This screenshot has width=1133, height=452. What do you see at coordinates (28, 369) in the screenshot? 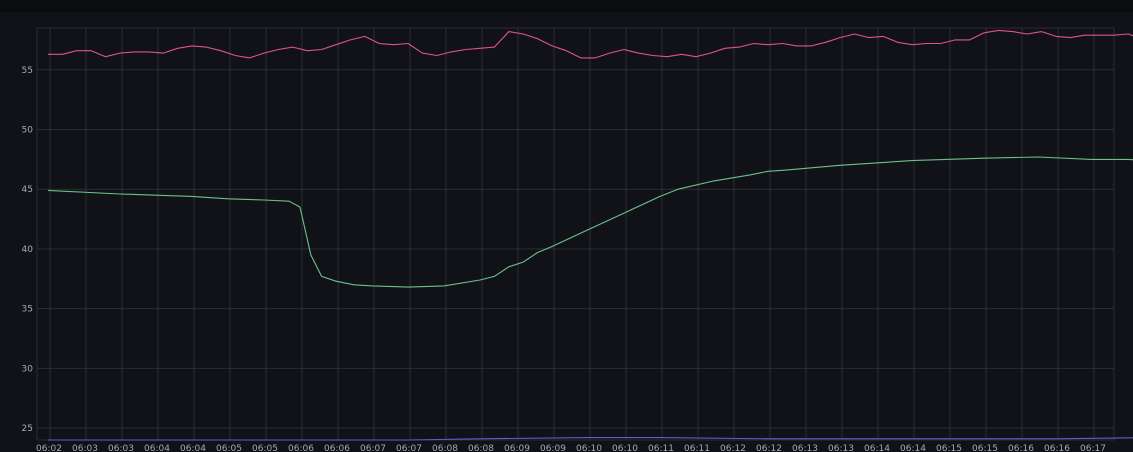
I see `y-tick-label: 30` at bounding box center [28, 369].